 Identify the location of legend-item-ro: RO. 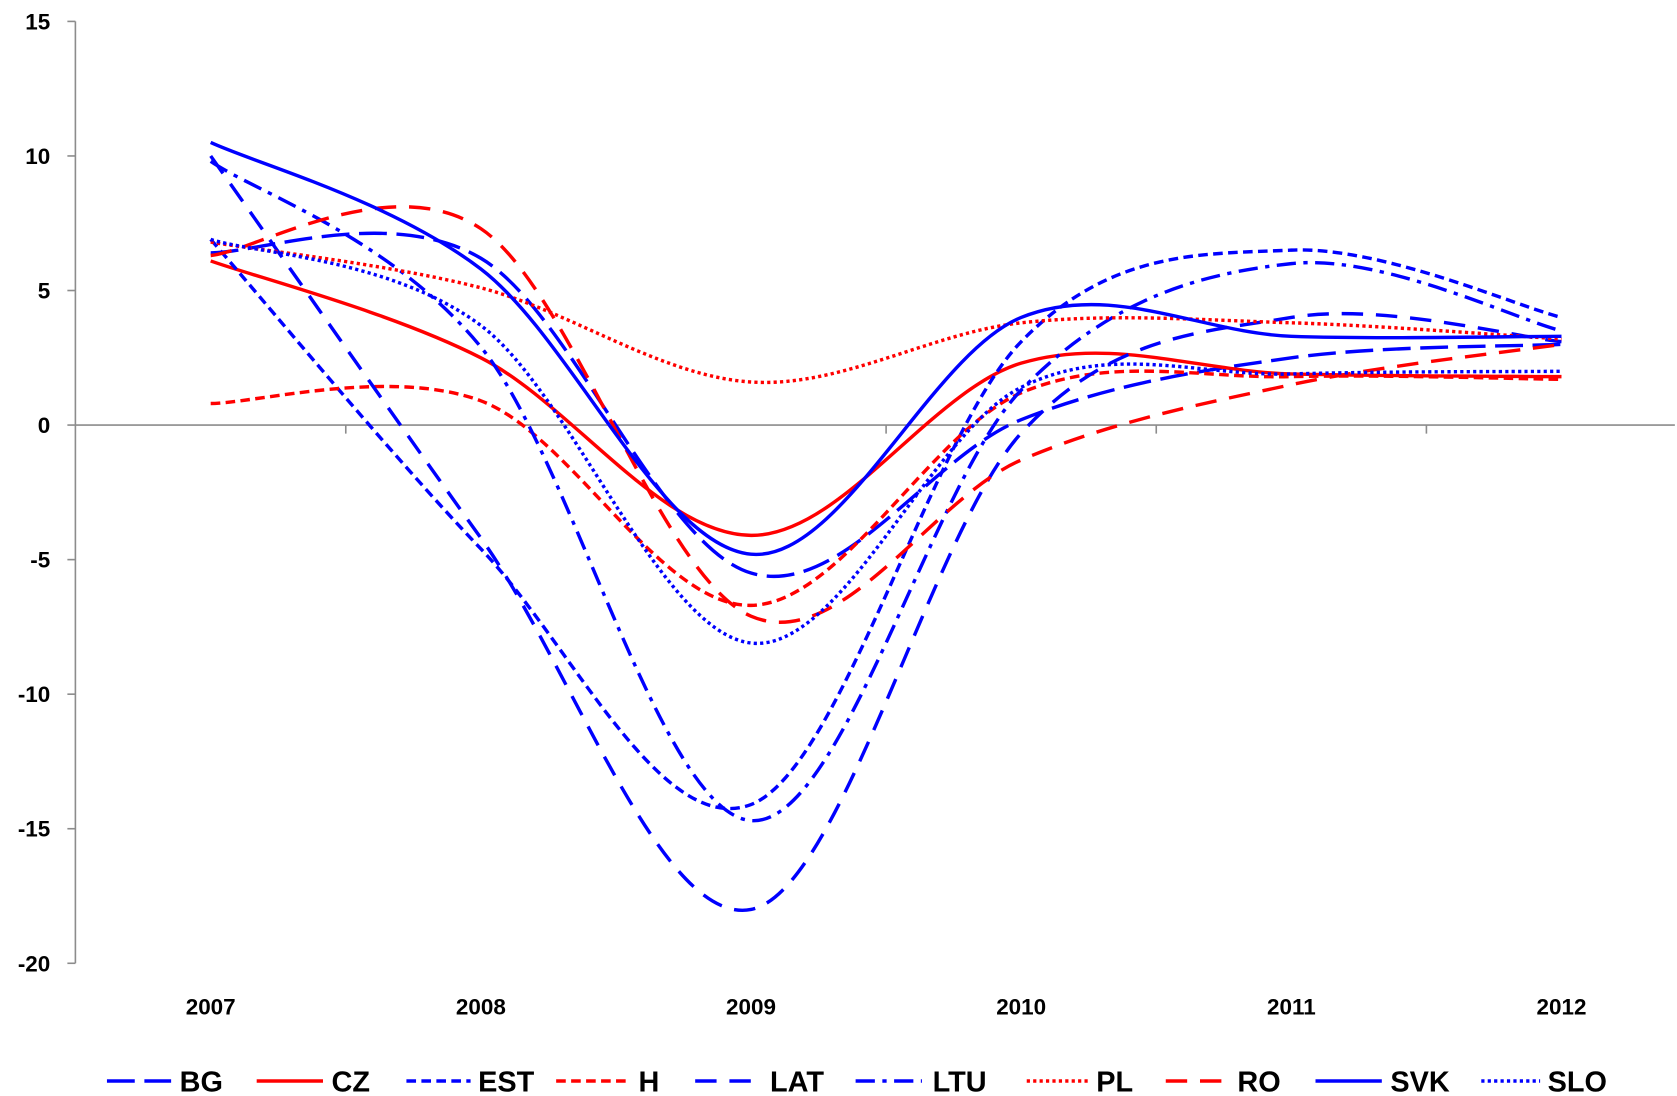
(1223, 1081).